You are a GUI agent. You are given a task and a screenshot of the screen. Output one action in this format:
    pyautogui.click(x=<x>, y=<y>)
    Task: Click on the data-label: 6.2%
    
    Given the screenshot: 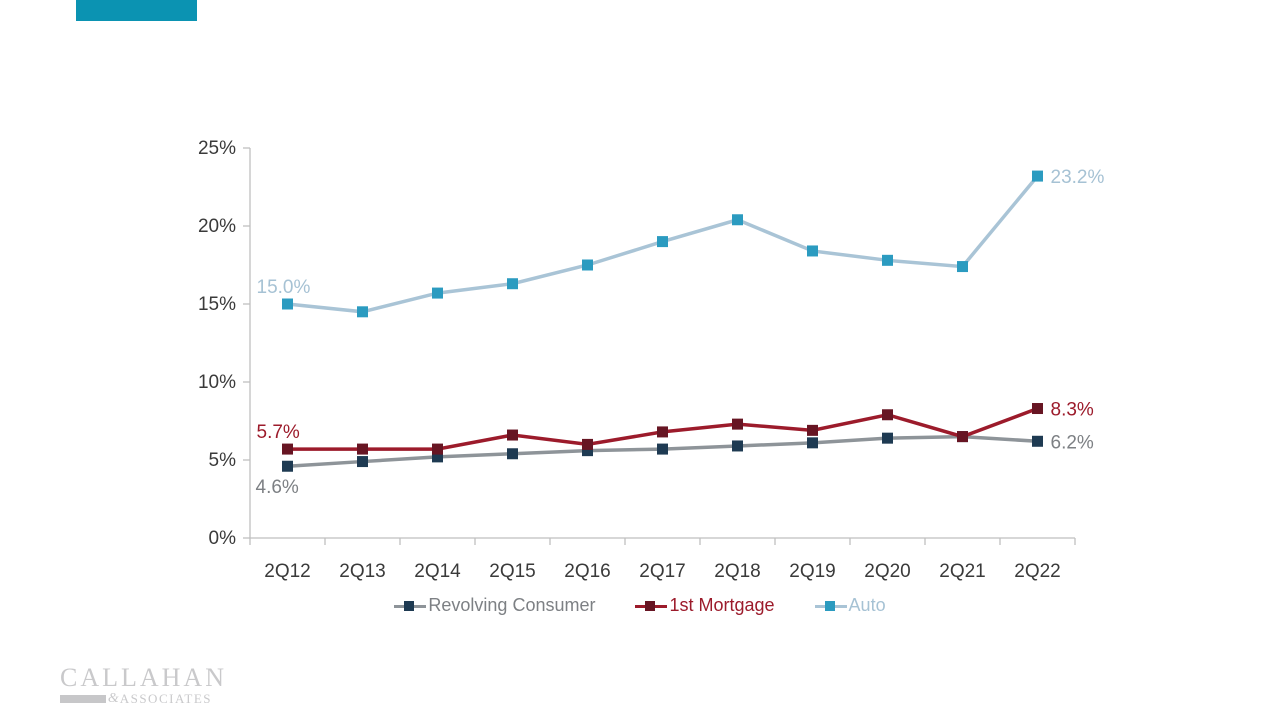 What is the action you would take?
    pyautogui.click(x=1072, y=442)
    